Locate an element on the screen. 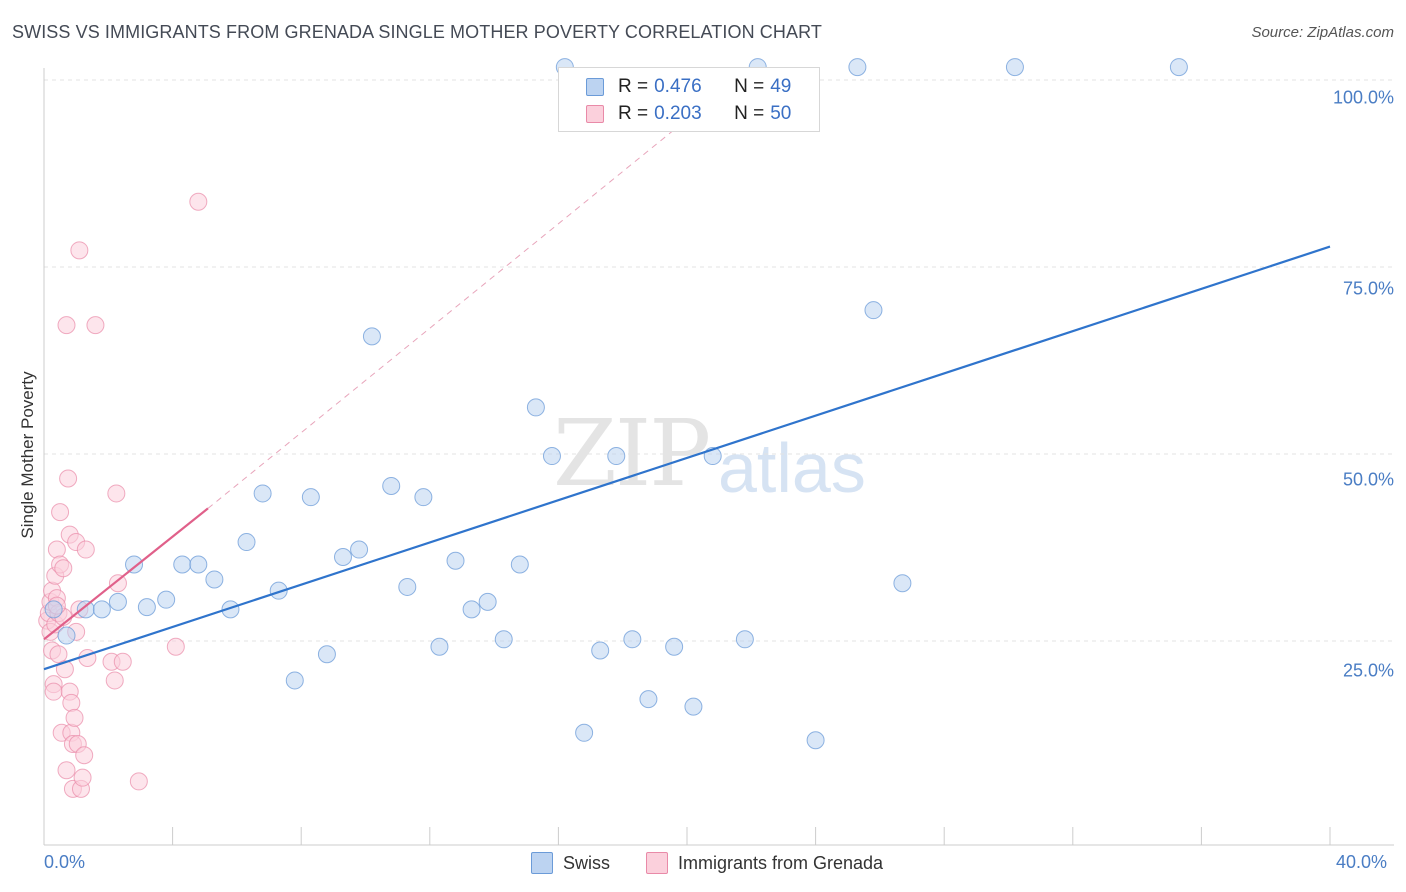  watermark-atlas: atlas is located at coordinates (792, 468).